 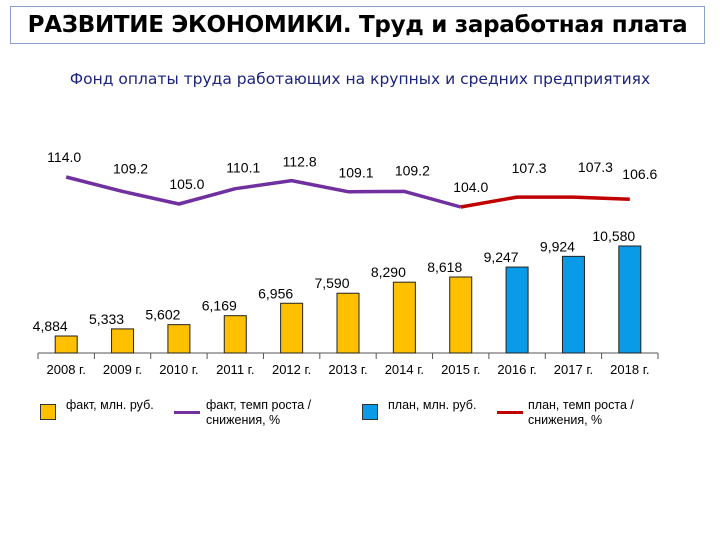 What do you see at coordinates (331, 283) in the screenshot?
I see `bar-value-label: 7,590` at bounding box center [331, 283].